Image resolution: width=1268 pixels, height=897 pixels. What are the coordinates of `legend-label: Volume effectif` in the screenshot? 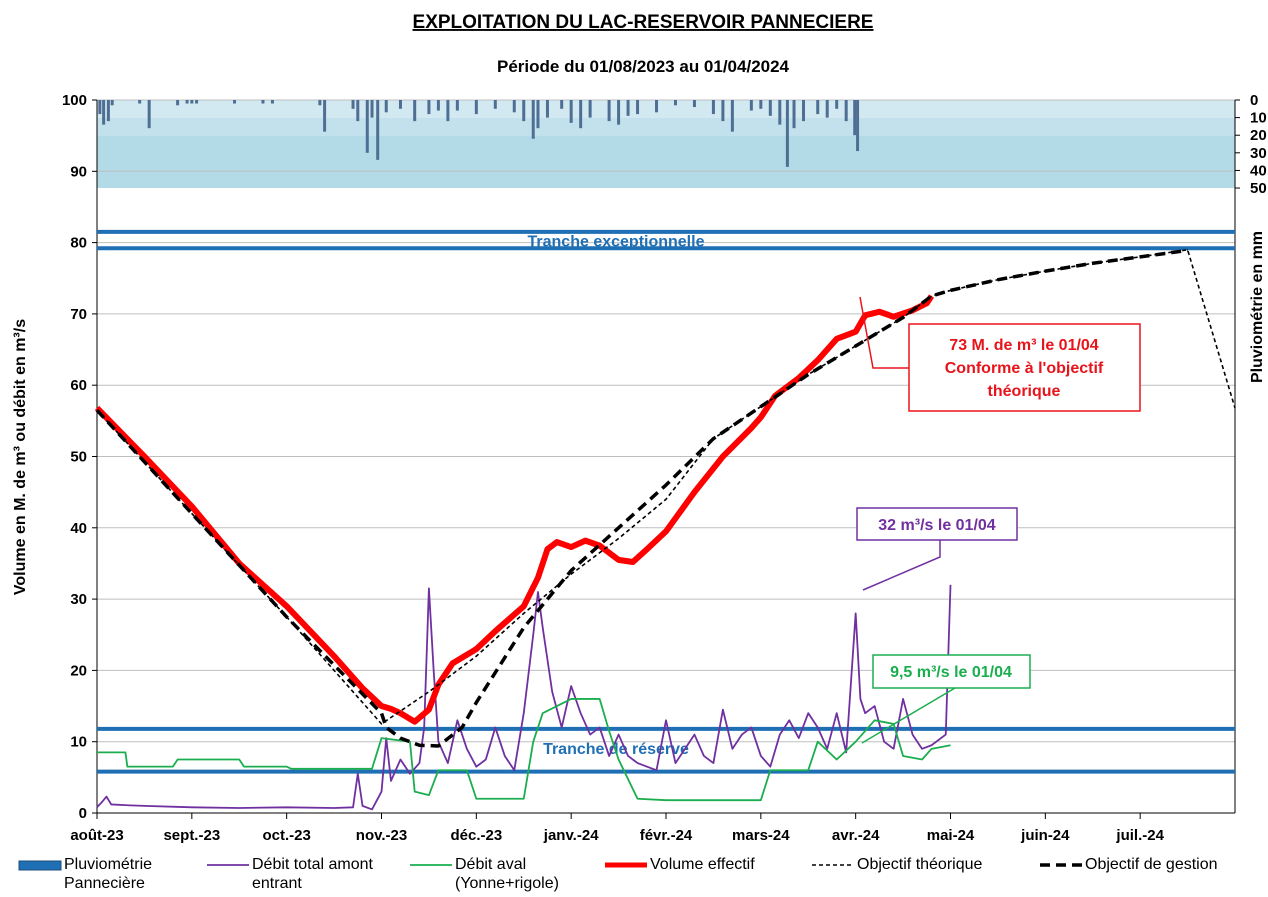 It's located at (702, 864).